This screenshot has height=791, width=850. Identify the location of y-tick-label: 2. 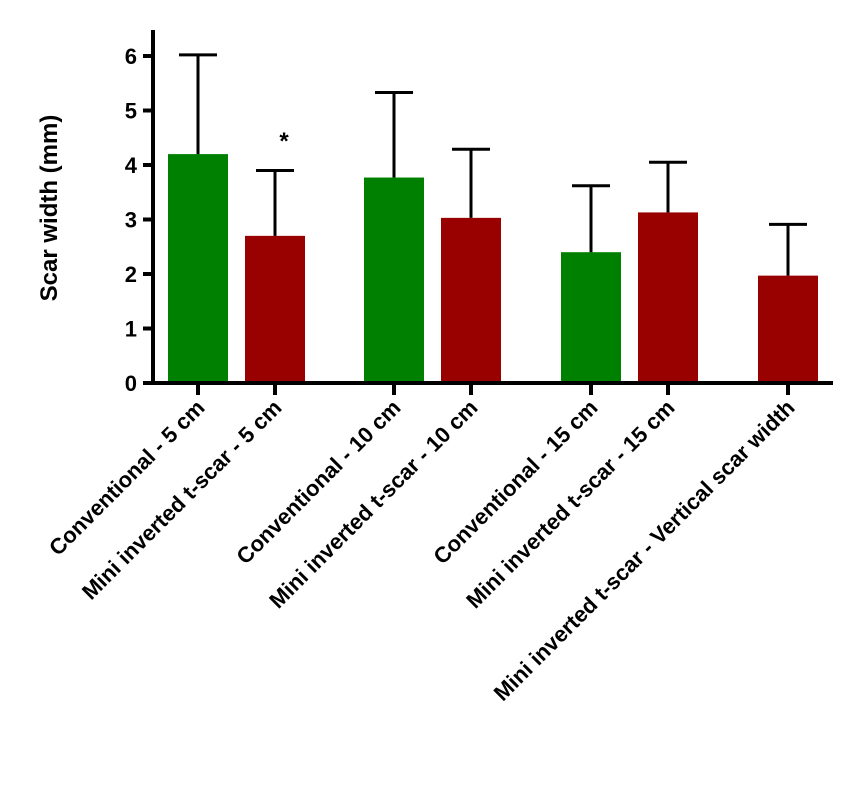
(131, 274).